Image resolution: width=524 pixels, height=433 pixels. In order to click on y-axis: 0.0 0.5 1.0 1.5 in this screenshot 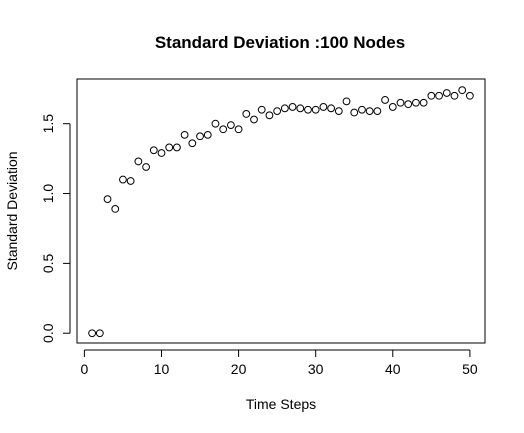, I will do `click(55, 228)`.